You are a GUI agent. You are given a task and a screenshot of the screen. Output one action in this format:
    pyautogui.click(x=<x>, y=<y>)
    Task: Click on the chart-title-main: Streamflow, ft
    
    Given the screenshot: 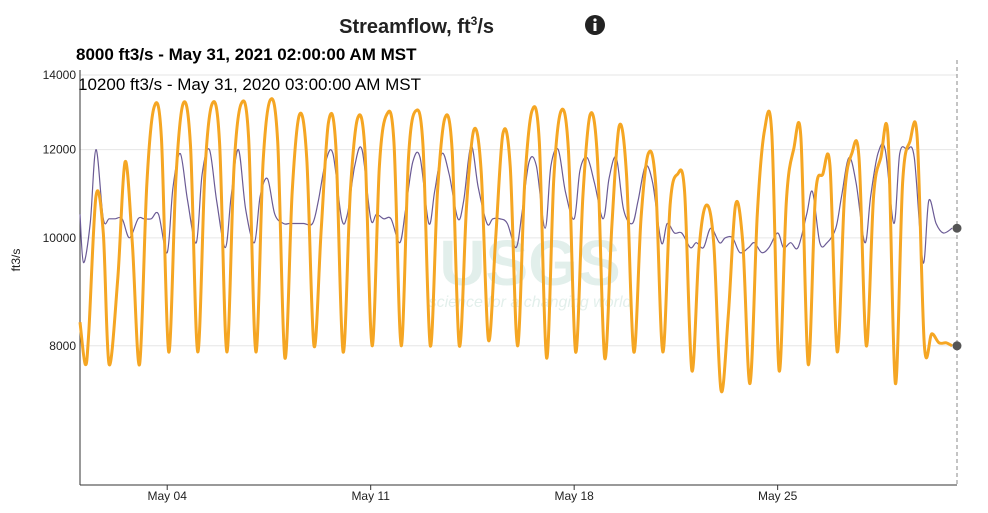 What is the action you would take?
    pyautogui.click(x=405, y=27)
    